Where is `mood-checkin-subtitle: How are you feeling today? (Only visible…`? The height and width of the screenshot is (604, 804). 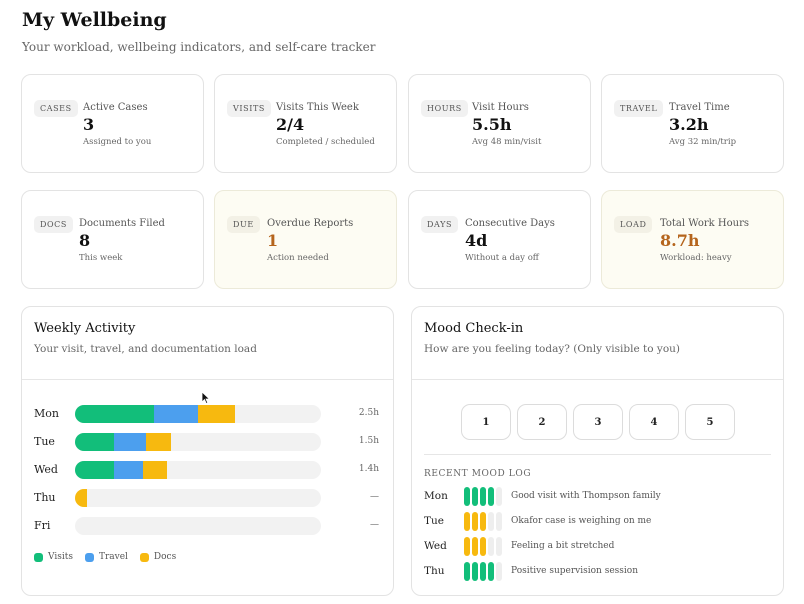 mood-checkin-subtitle: How are you feeling today? (Only visible… is located at coordinates (552, 349).